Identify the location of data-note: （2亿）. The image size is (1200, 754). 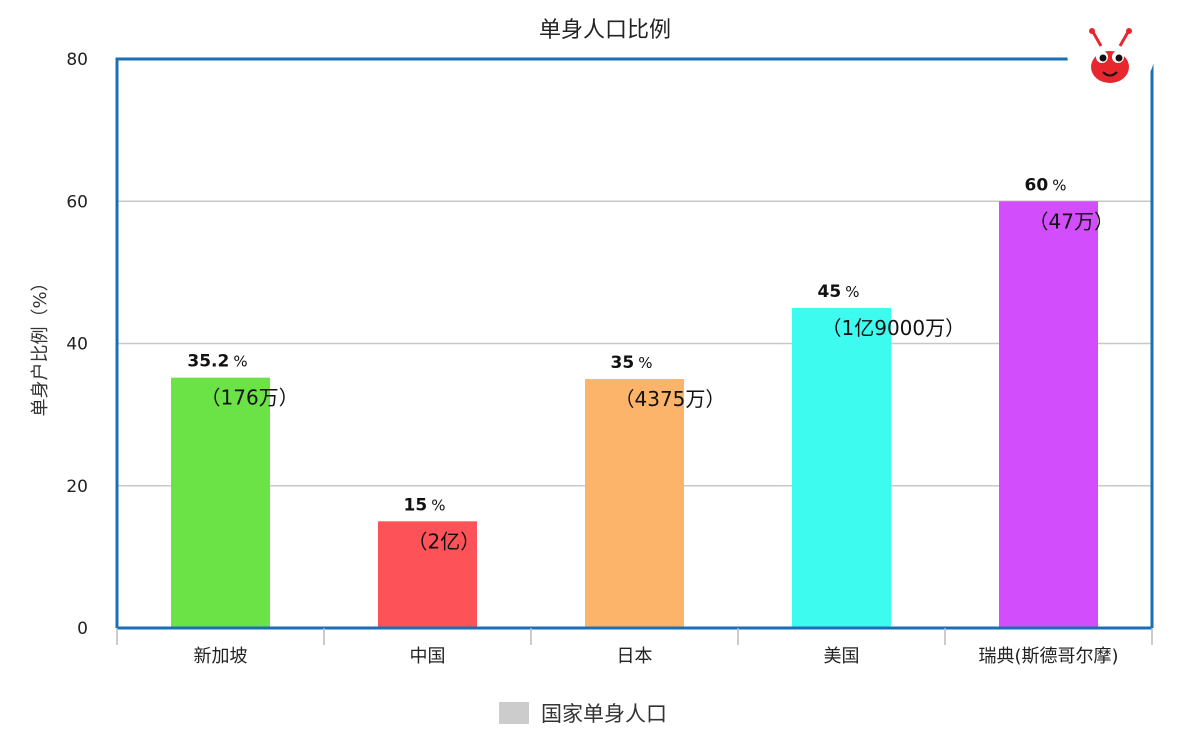
(444, 541).